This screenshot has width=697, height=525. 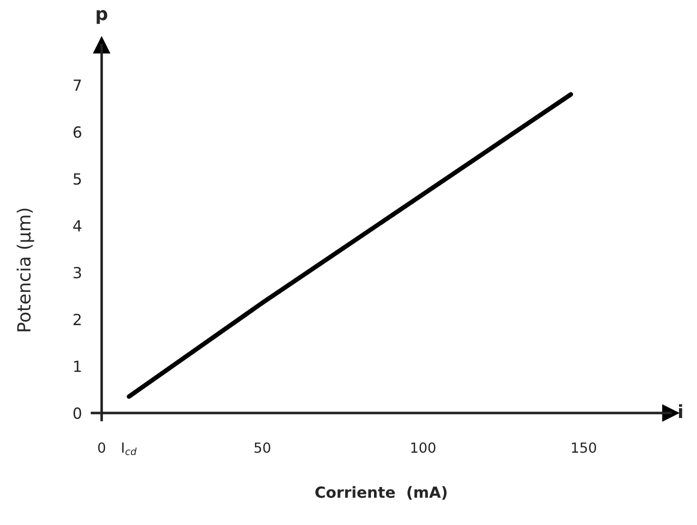 What do you see at coordinates (77, 226) in the screenshot?
I see `y-tick-label: 4` at bounding box center [77, 226].